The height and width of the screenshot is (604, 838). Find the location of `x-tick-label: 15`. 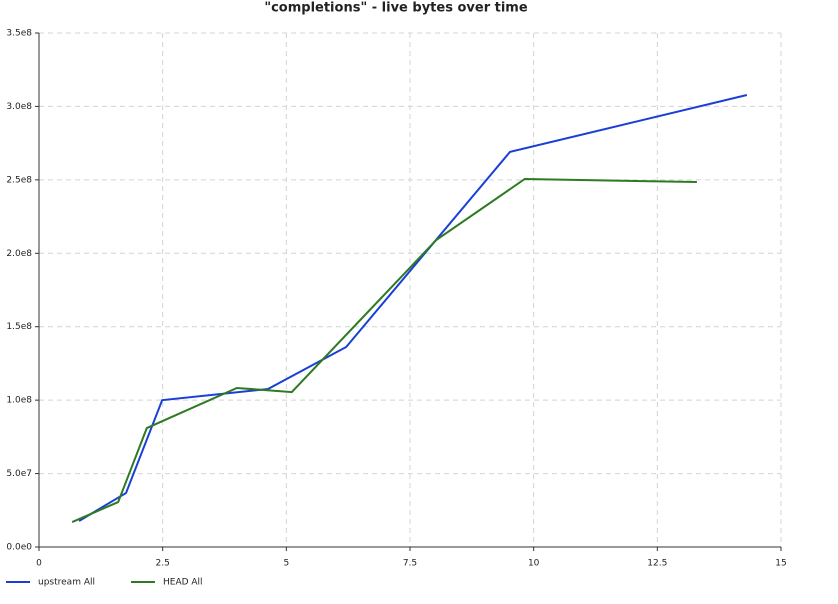

x-tick-label: 15 is located at coordinates (780, 564).